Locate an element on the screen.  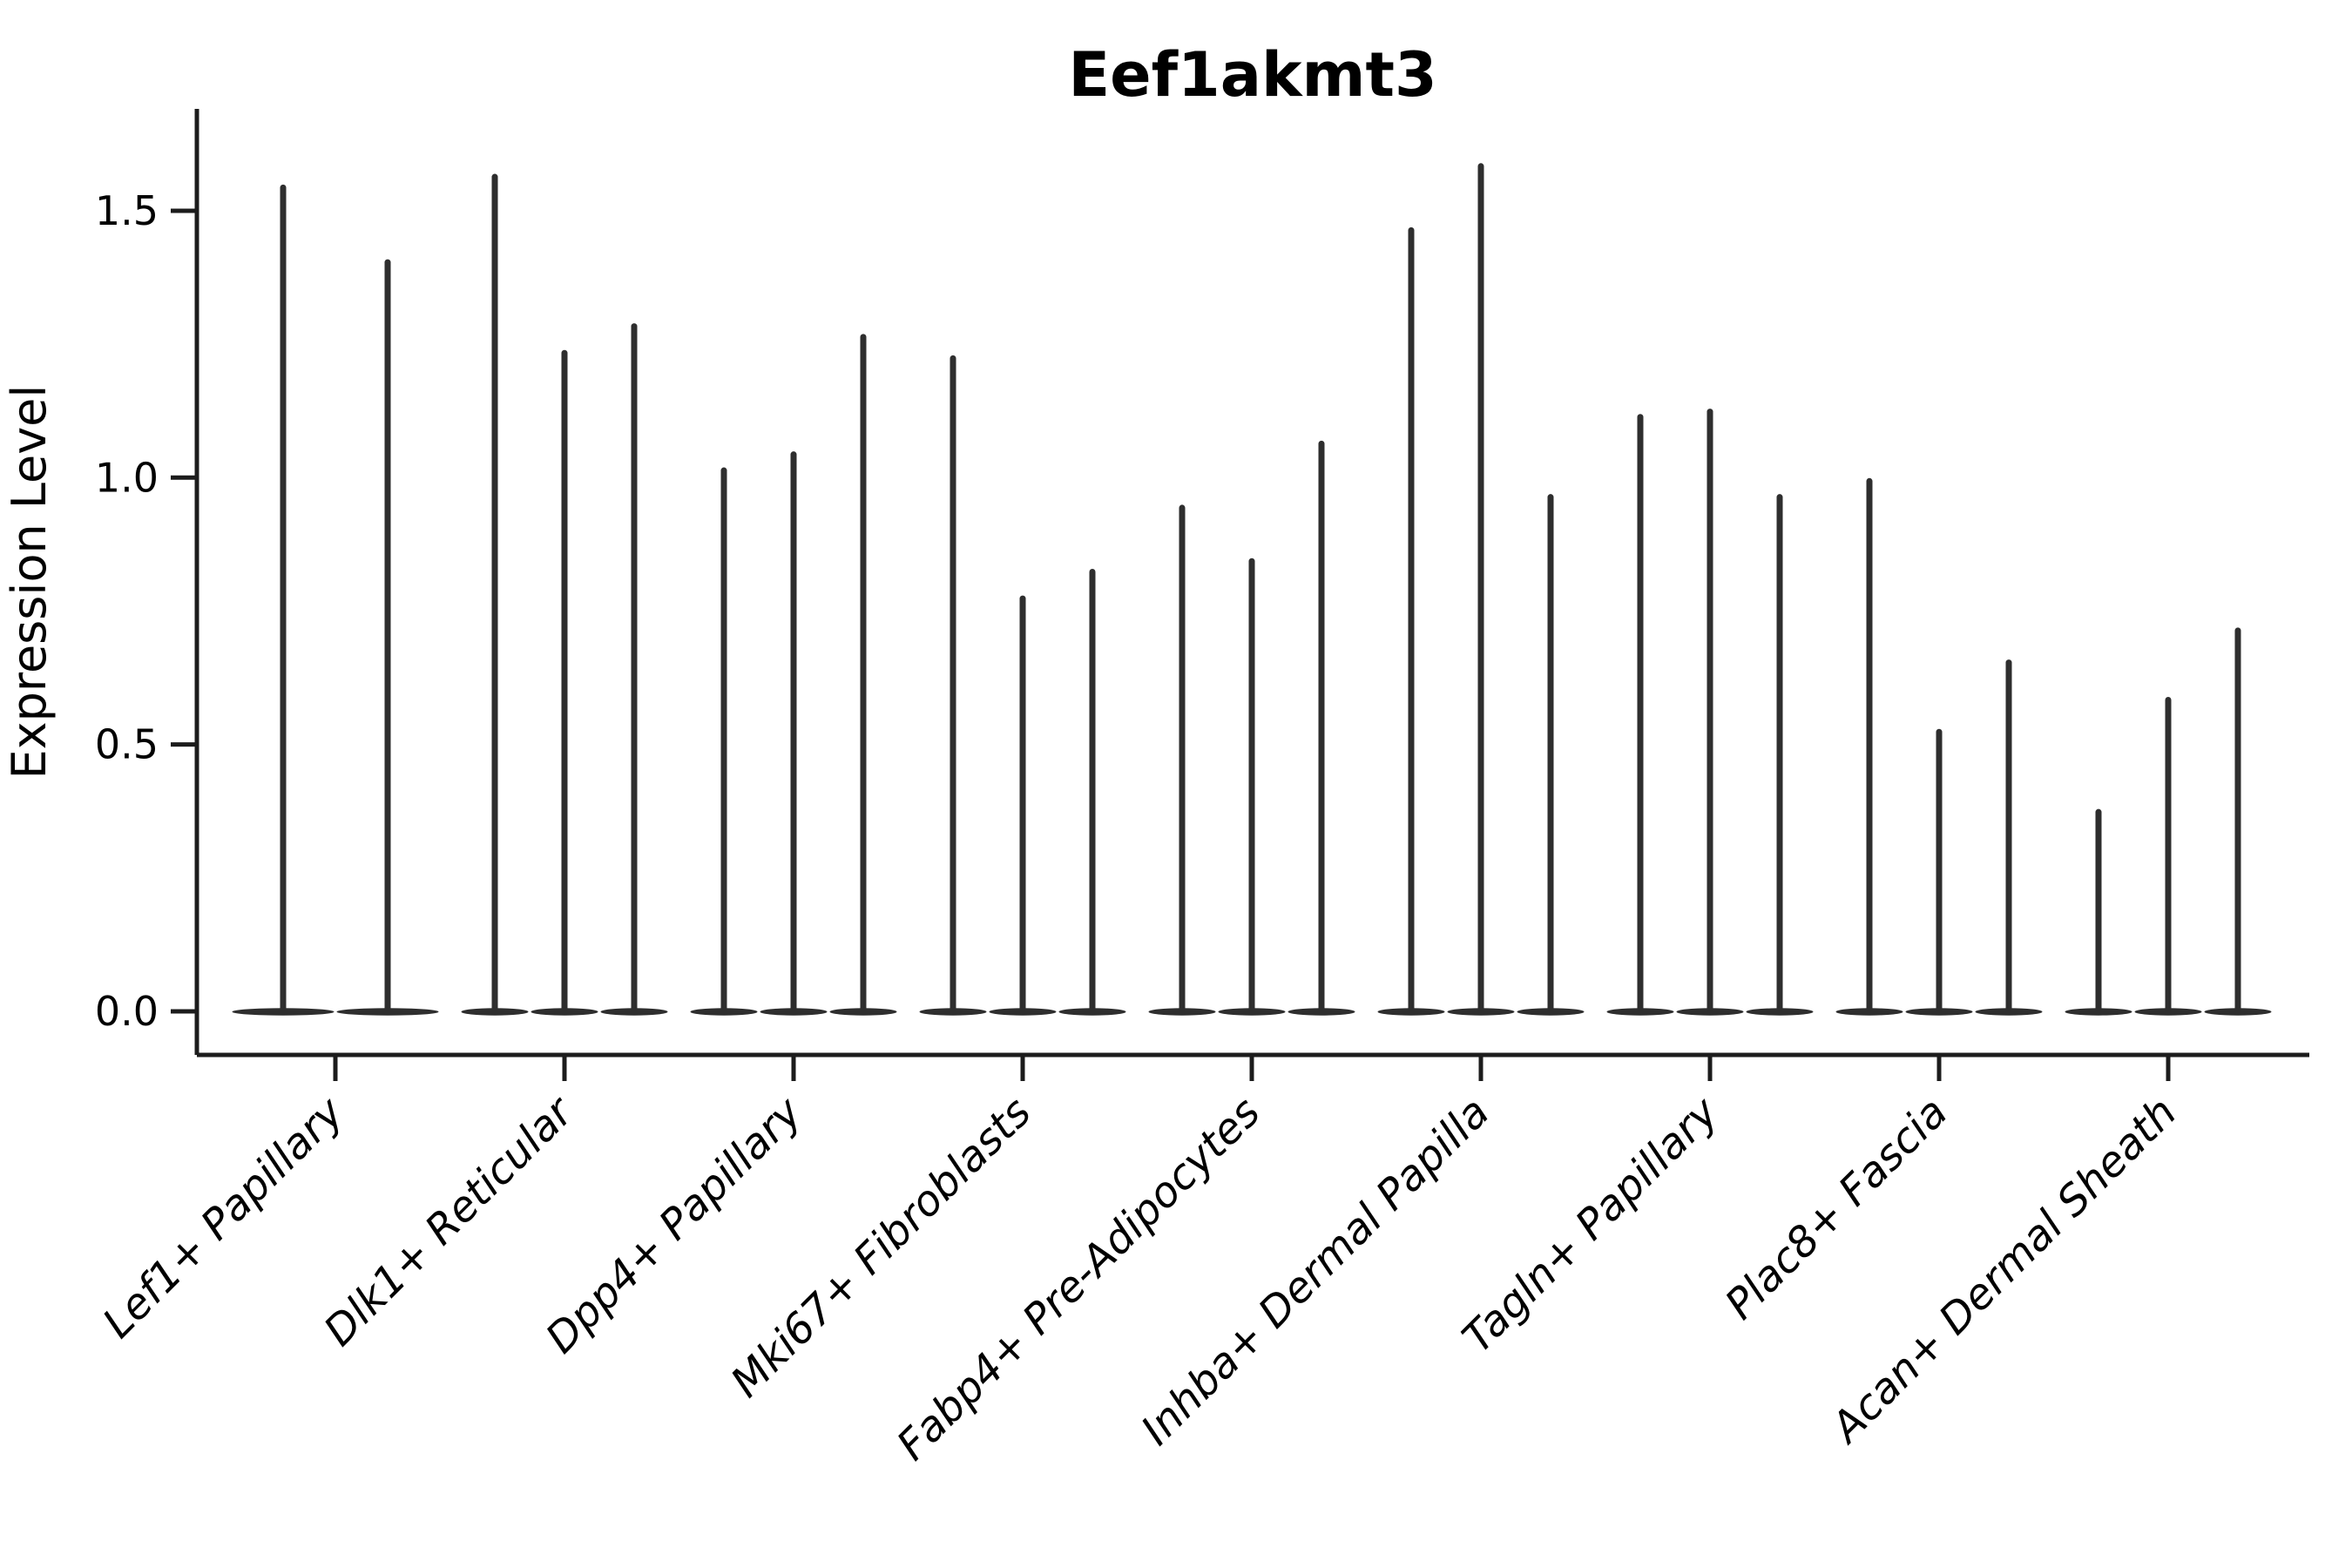
y-tick-label: 1.5 is located at coordinates (127, 210).